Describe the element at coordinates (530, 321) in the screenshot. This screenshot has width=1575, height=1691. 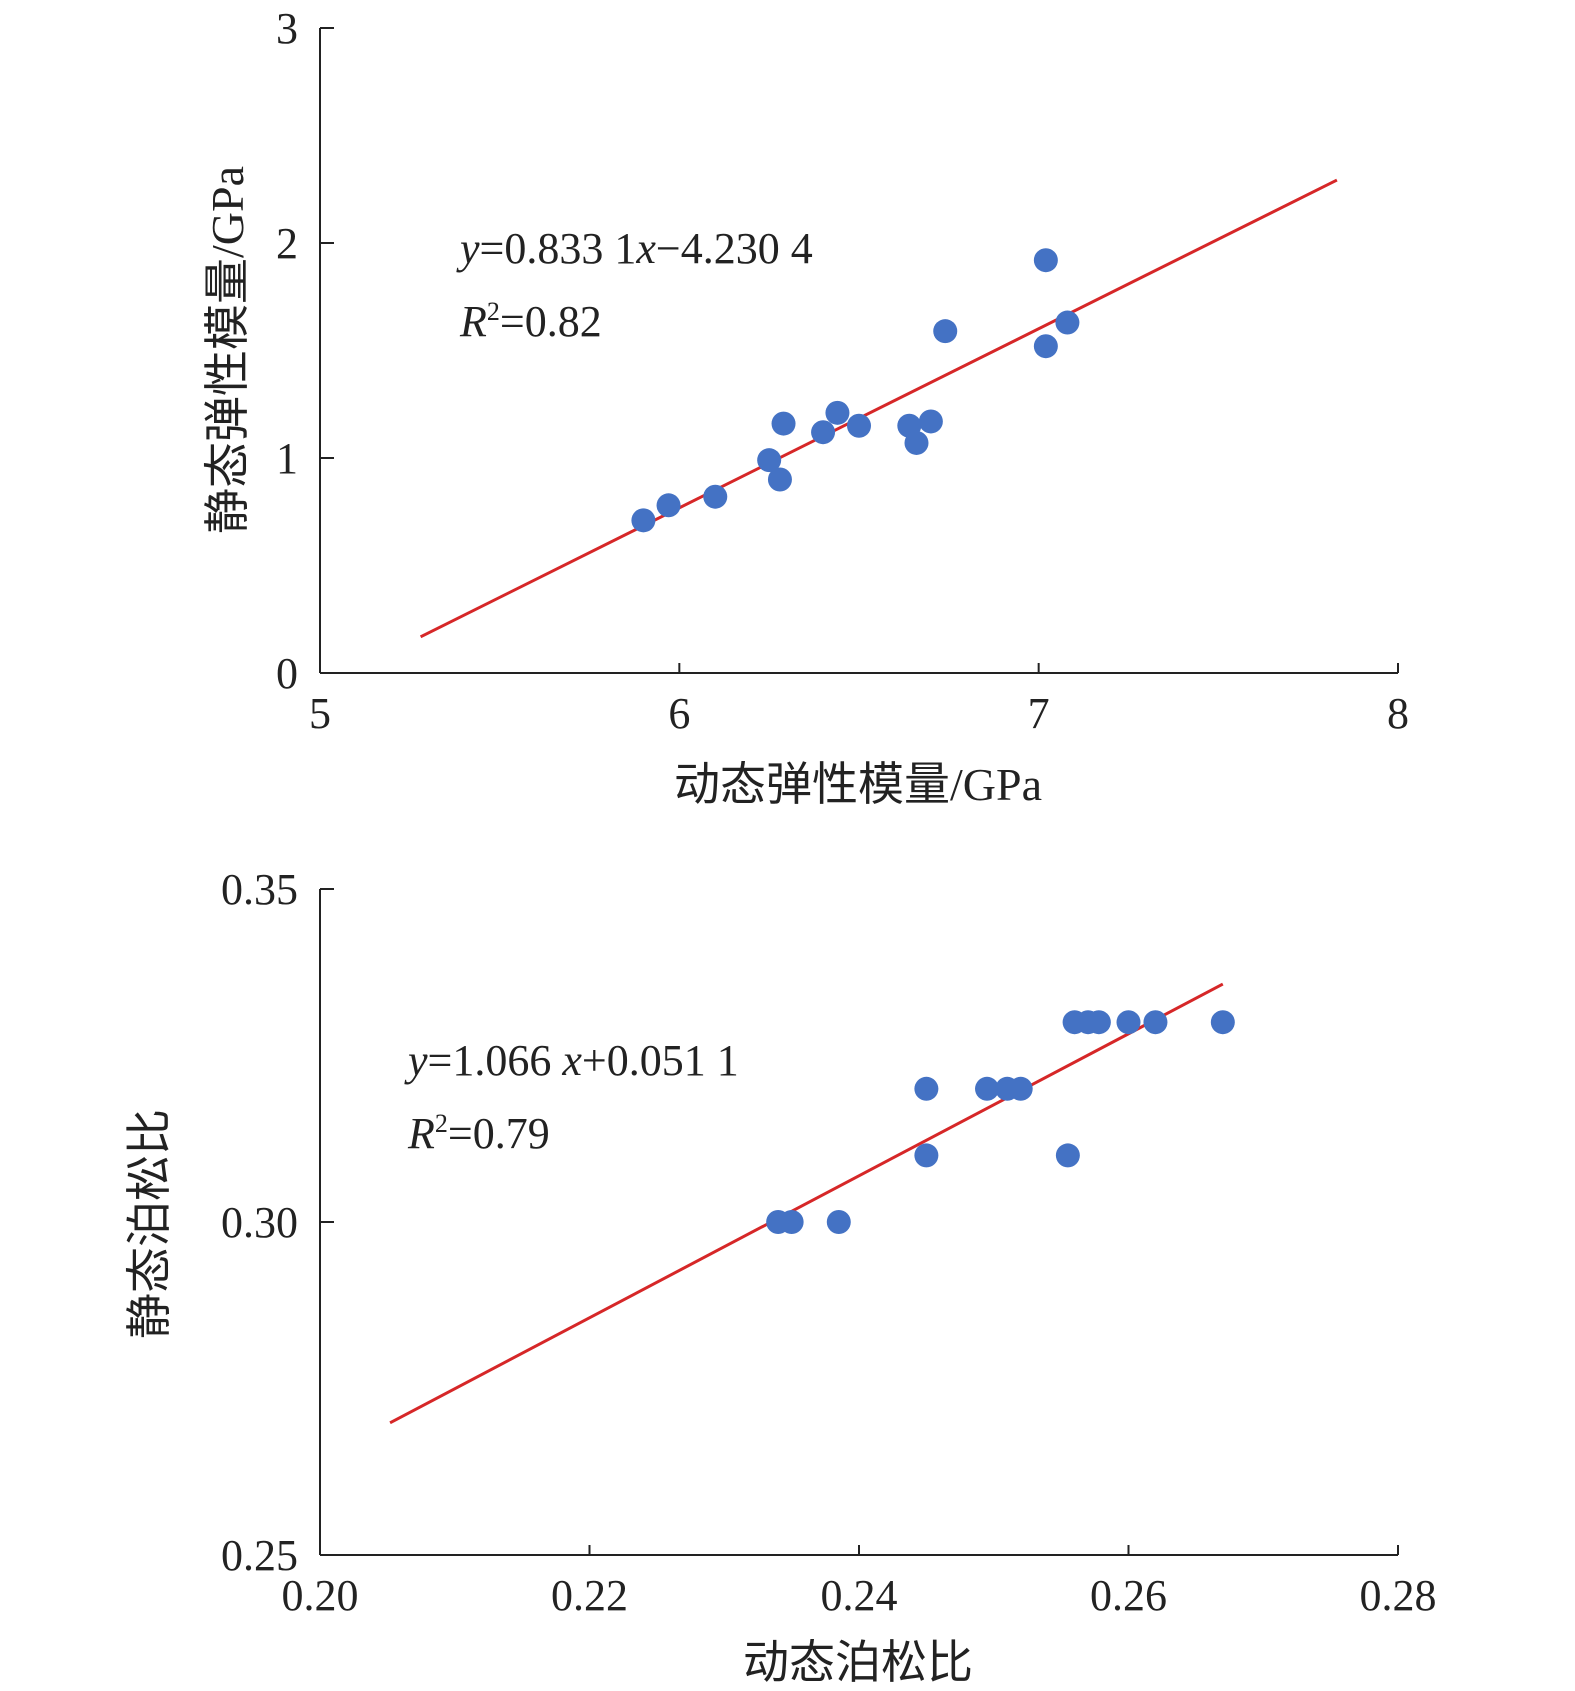
I see `r-squared: R2=0.82` at that location.